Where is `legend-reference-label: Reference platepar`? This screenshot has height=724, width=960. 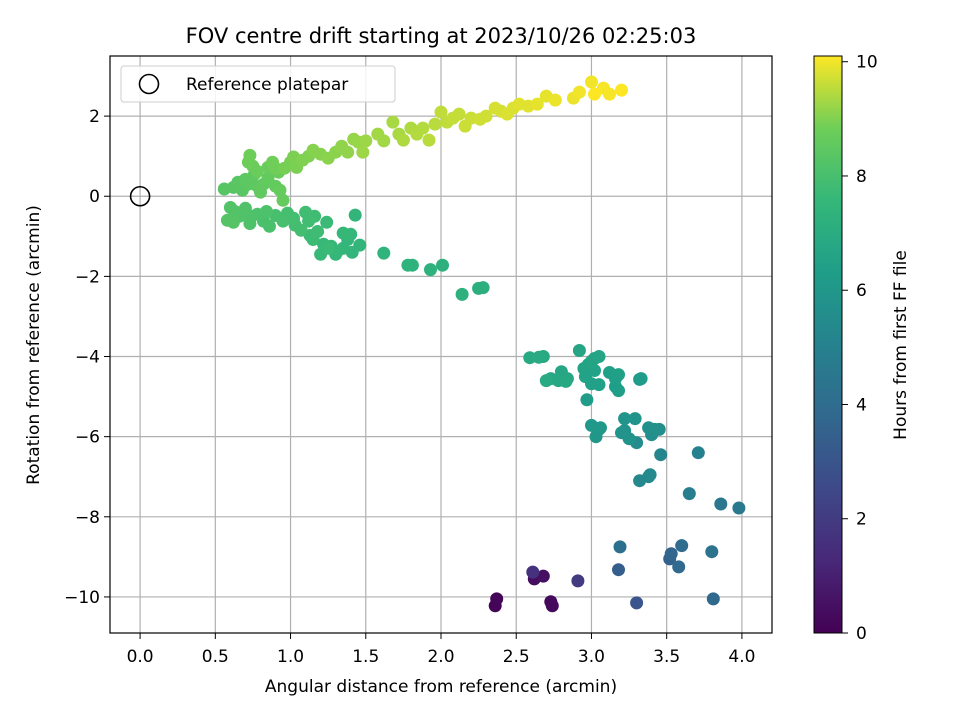
legend-reference-label: Reference platepar is located at coordinates (267, 85).